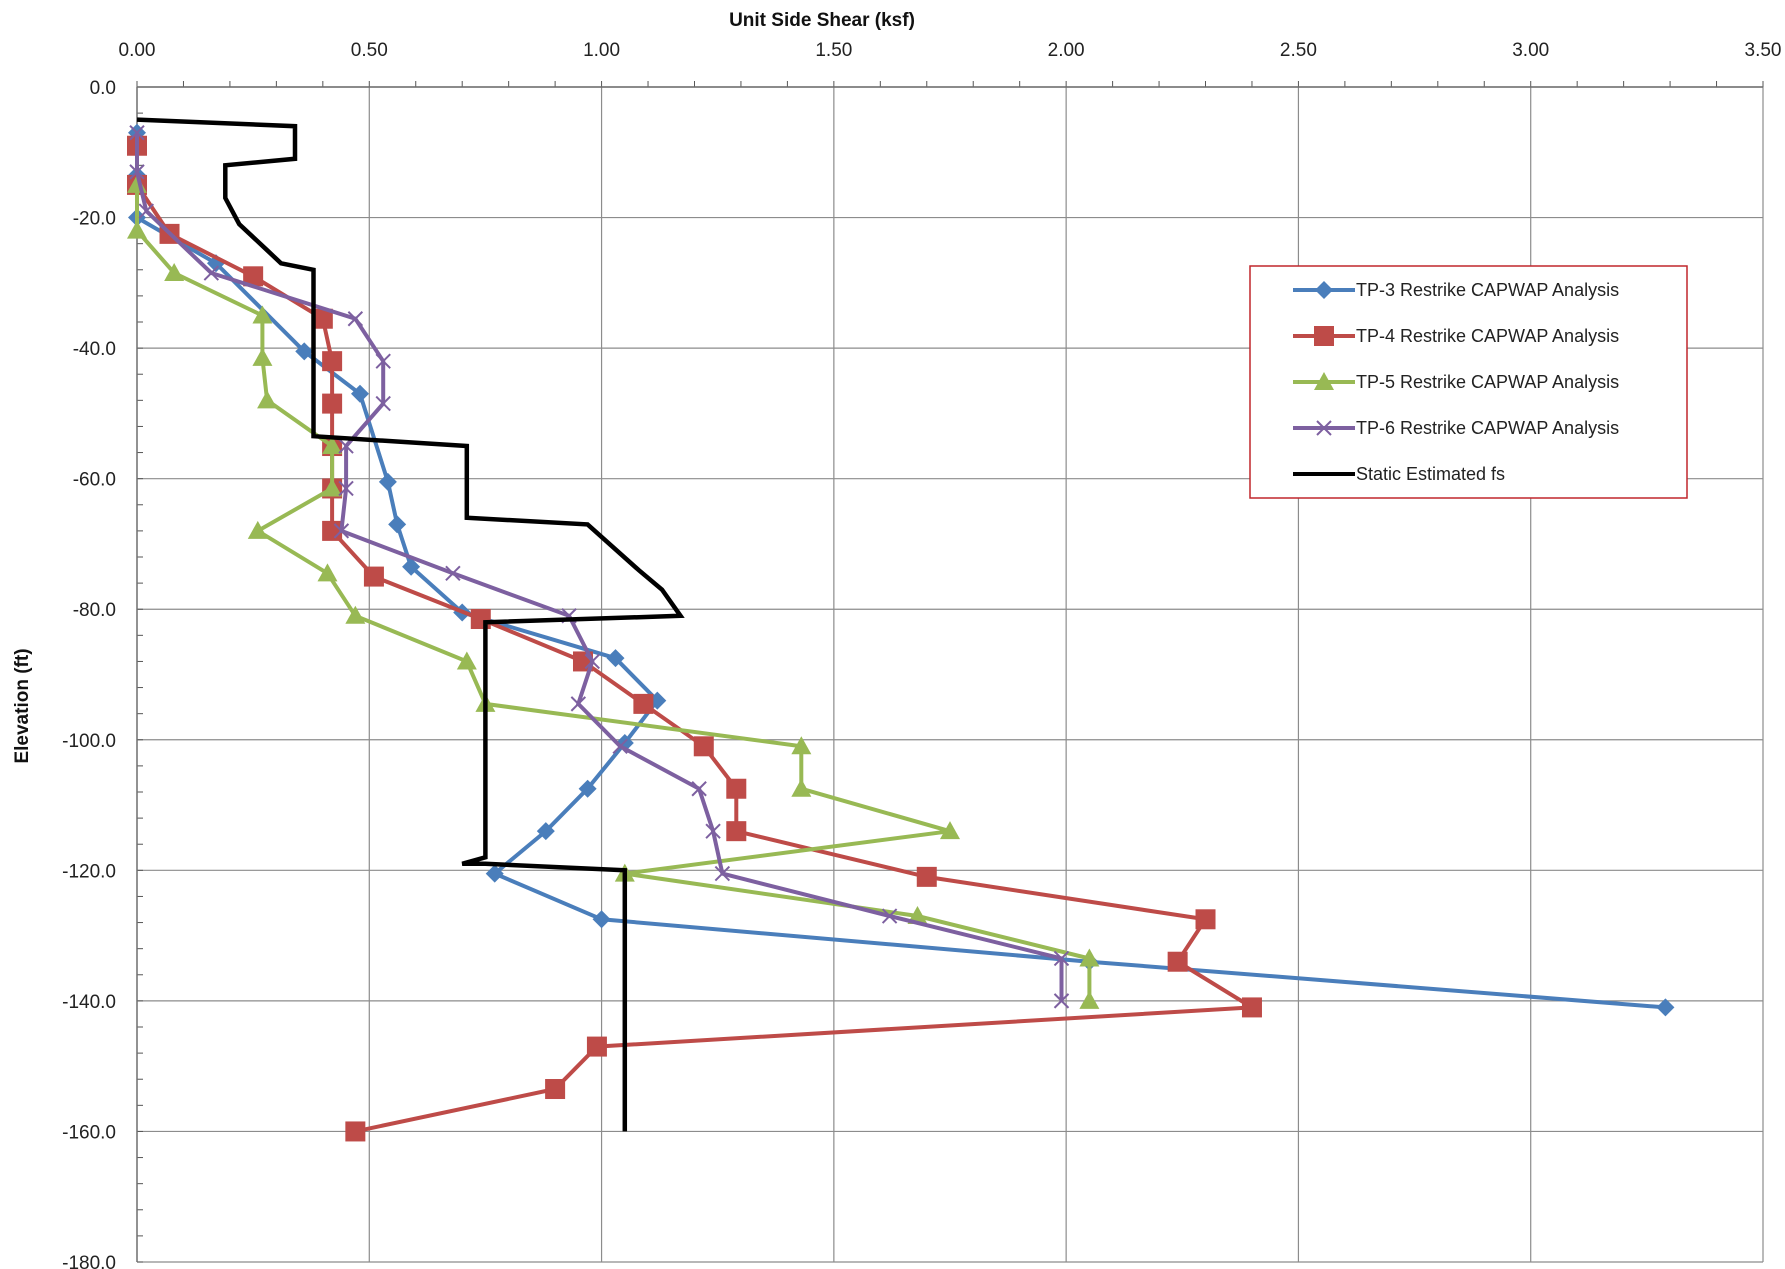 The height and width of the screenshot is (1269, 1785). What do you see at coordinates (601, 50) in the screenshot?
I see `x-tick-label: 1.00` at bounding box center [601, 50].